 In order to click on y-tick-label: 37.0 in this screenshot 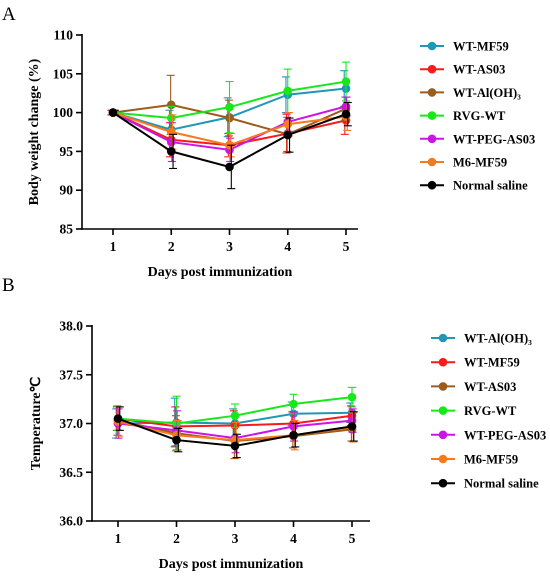, I will do `click(71, 423)`.